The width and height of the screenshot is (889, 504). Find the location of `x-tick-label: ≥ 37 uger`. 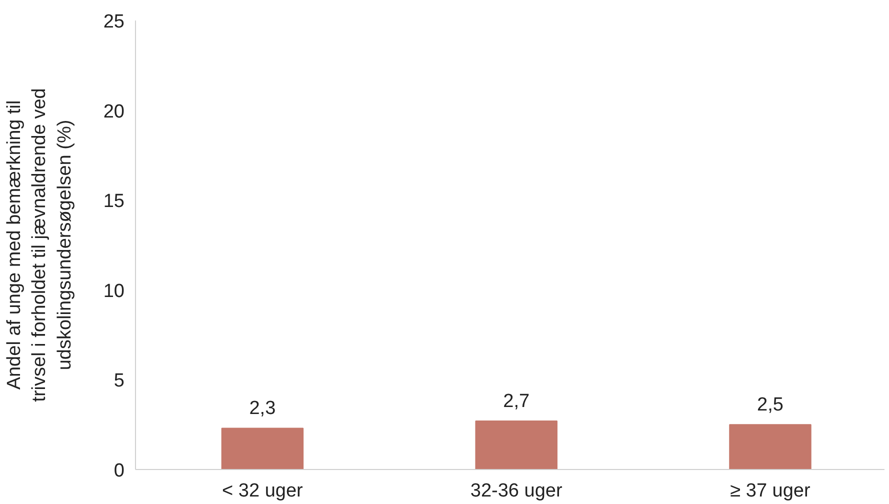

x-tick-label: ≥ 37 uger is located at coordinates (770, 491).